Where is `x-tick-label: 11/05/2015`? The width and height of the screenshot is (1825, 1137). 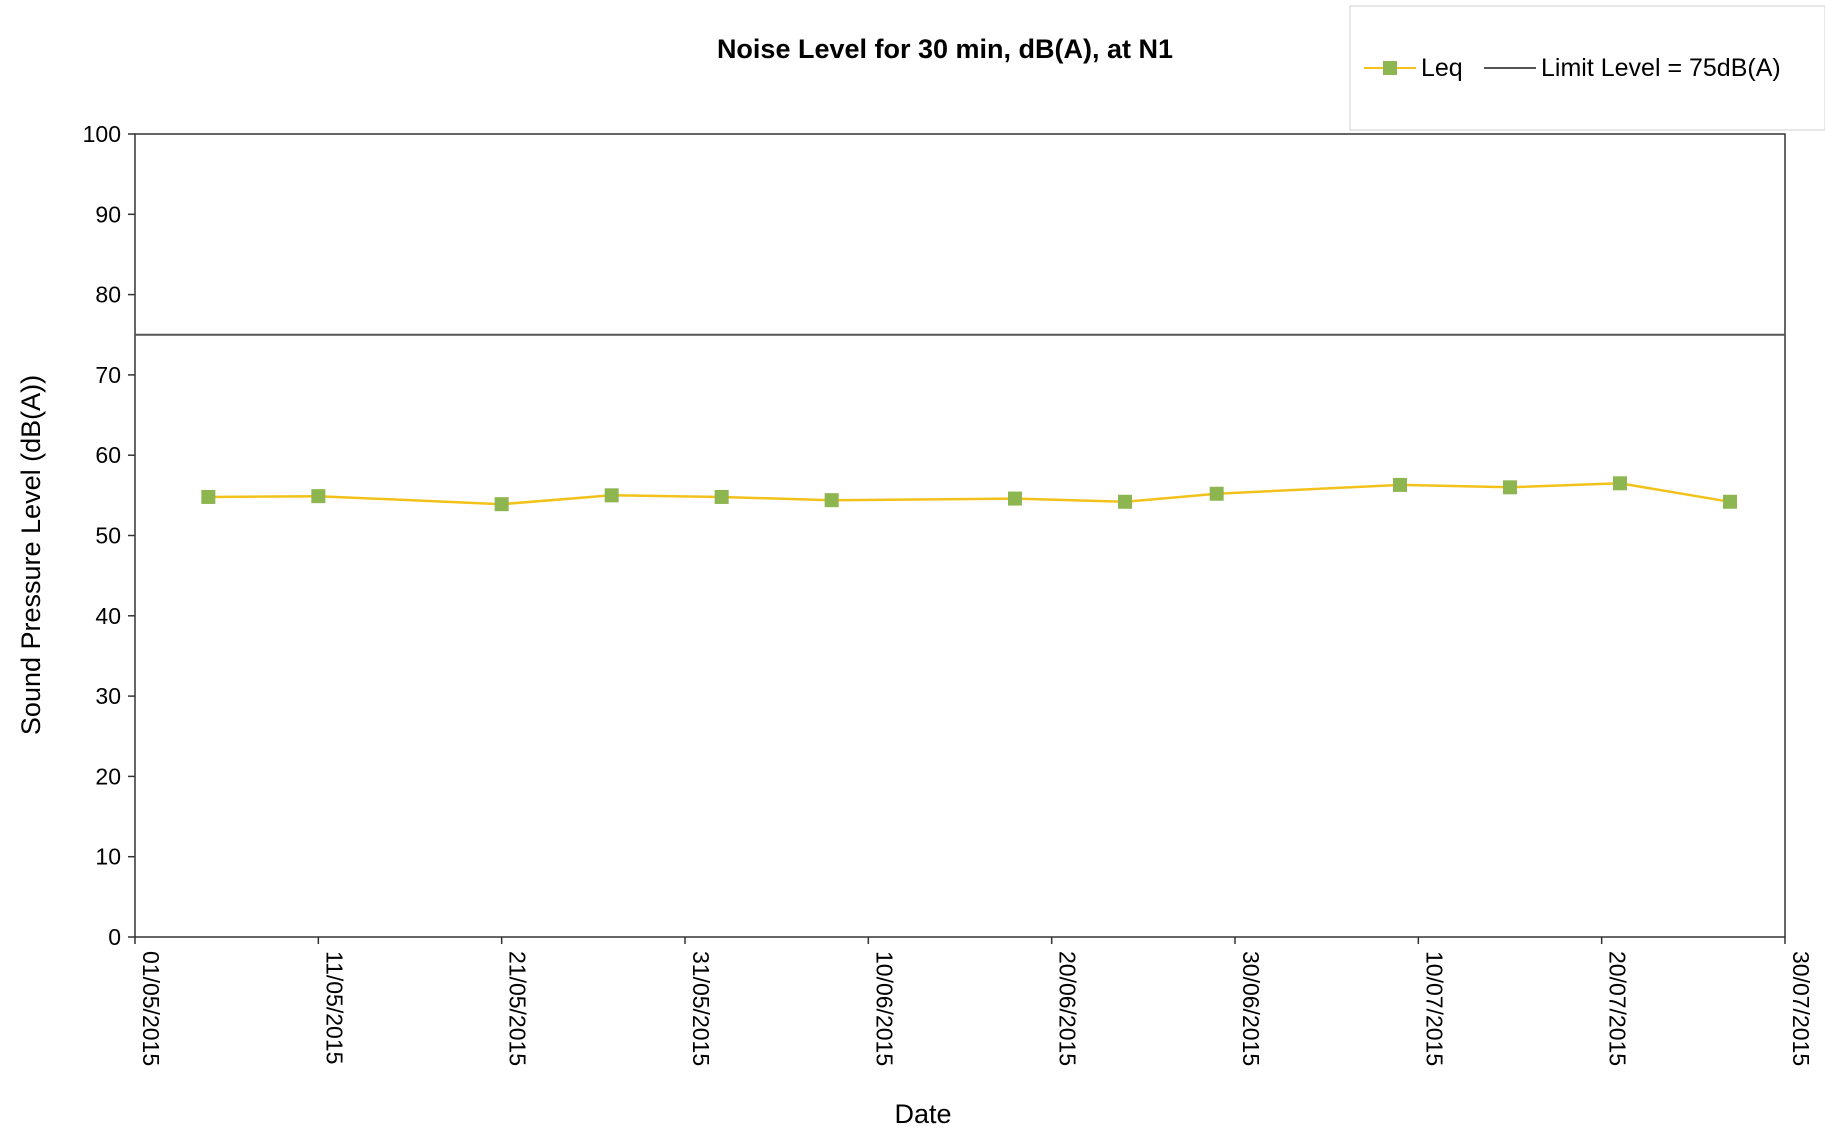
x-tick-label: 11/05/2015 is located at coordinates (334, 1007).